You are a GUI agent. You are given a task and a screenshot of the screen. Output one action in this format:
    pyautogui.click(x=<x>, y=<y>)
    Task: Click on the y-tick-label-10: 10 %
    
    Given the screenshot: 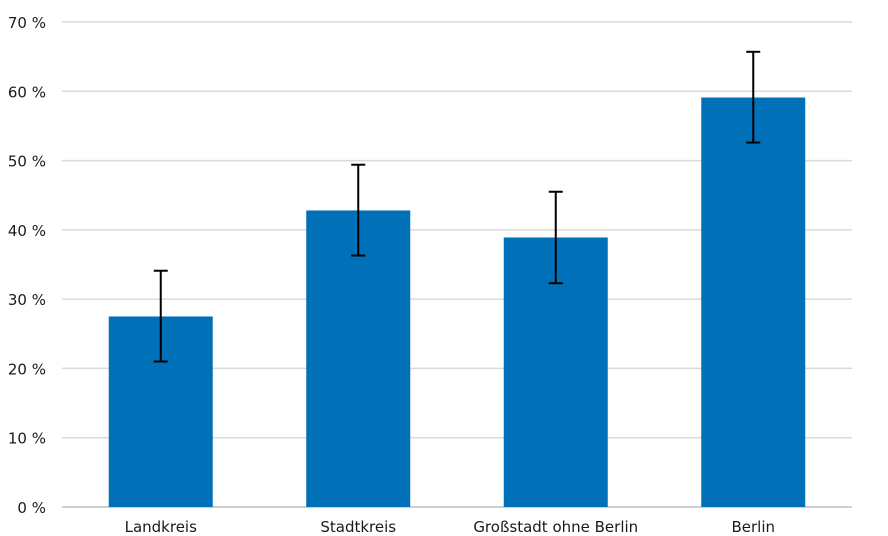 What is the action you would take?
    pyautogui.click(x=27, y=439)
    